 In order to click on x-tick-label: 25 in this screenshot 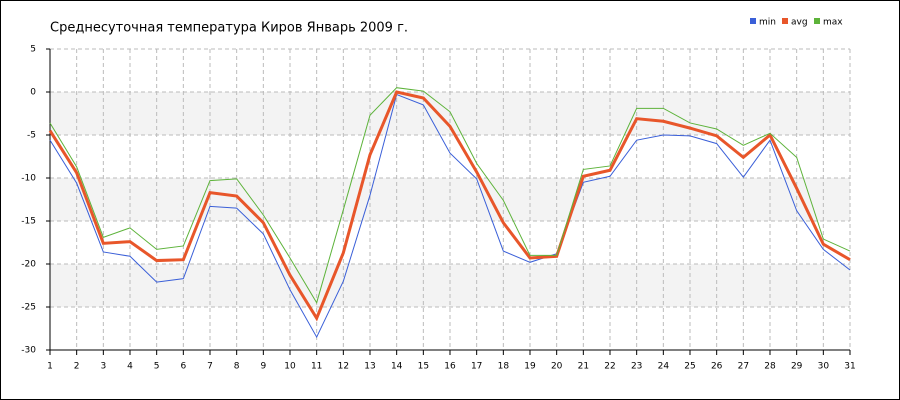, I will do `click(689, 367)`.